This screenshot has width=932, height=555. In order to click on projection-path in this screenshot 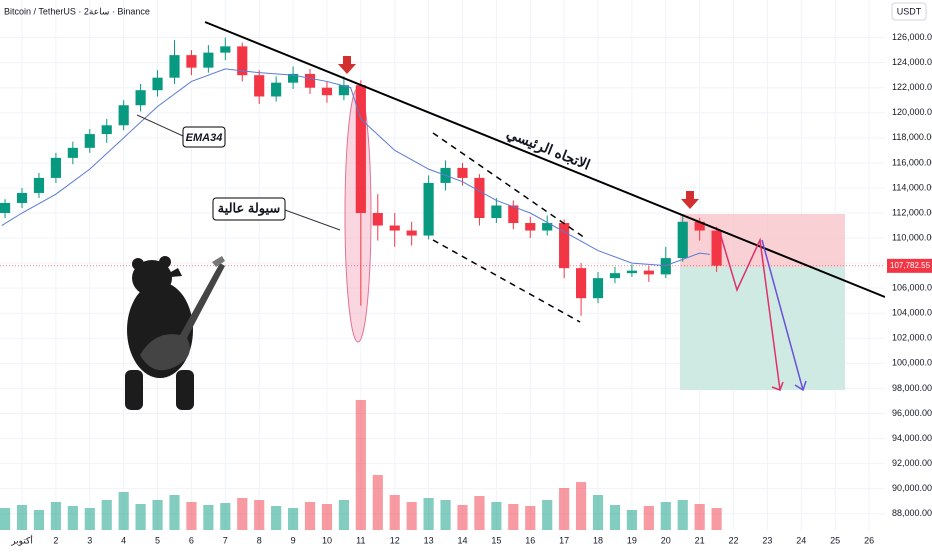, I will do `click(782, 315)`.